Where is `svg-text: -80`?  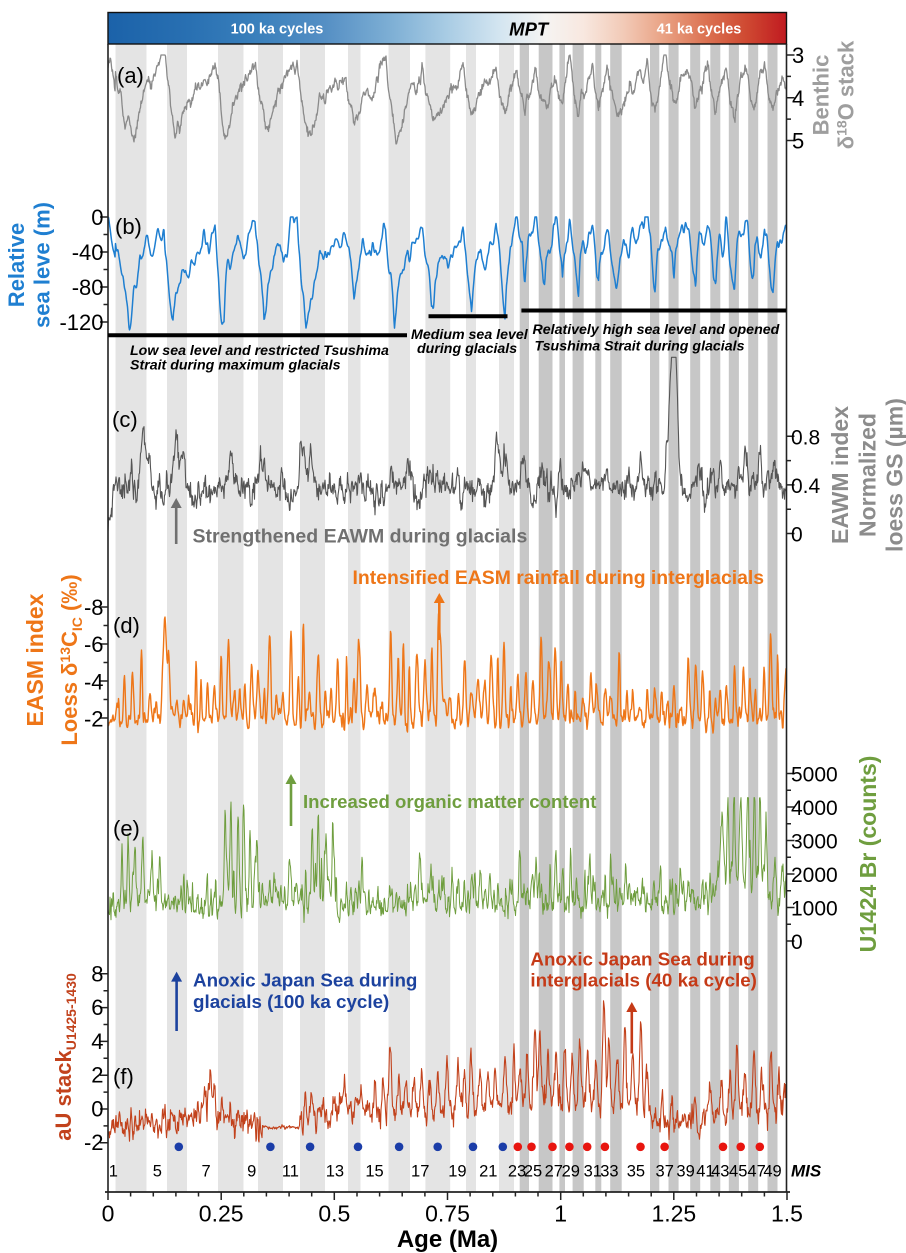
svg-text: -80 is located at coordinates (88, 287).